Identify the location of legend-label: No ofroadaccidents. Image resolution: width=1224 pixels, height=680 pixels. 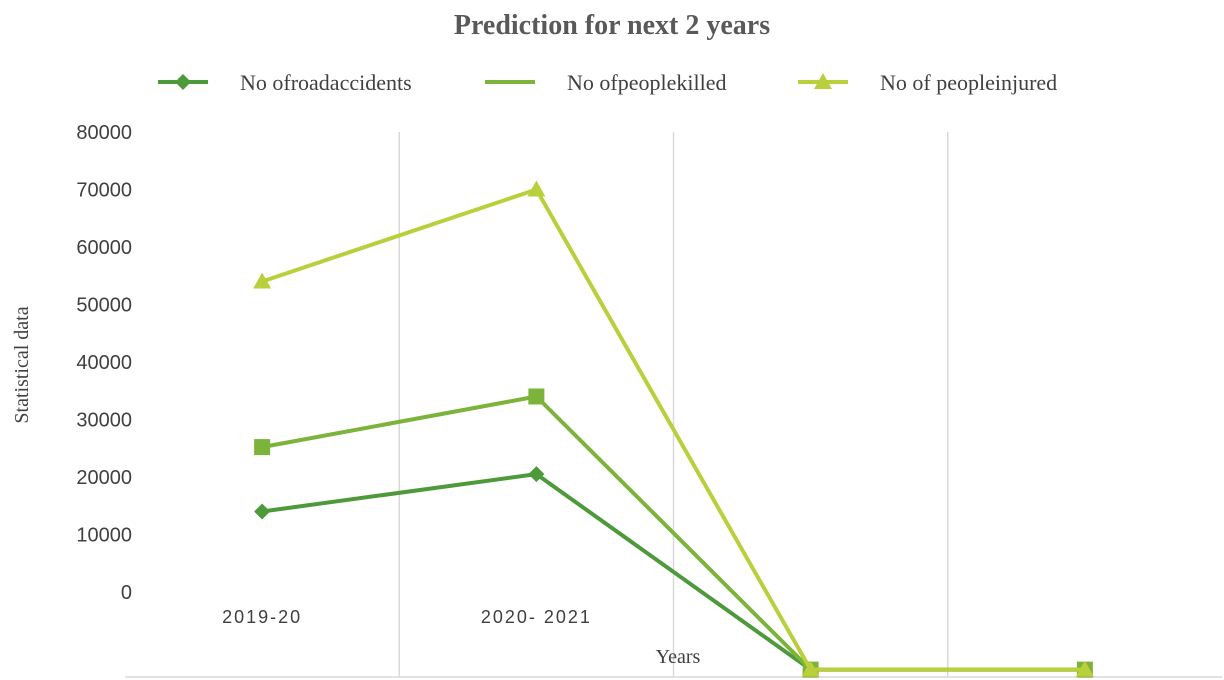
(326, 82).